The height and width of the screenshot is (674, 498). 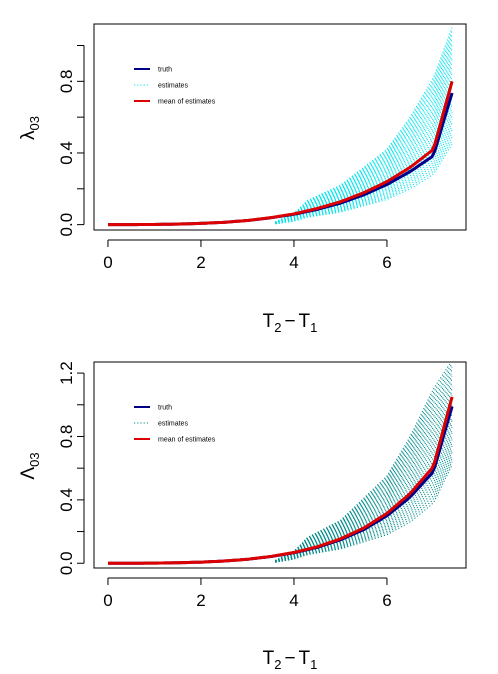 I want to click on y-axis-title: Λ03, so click(x=30, y=465).